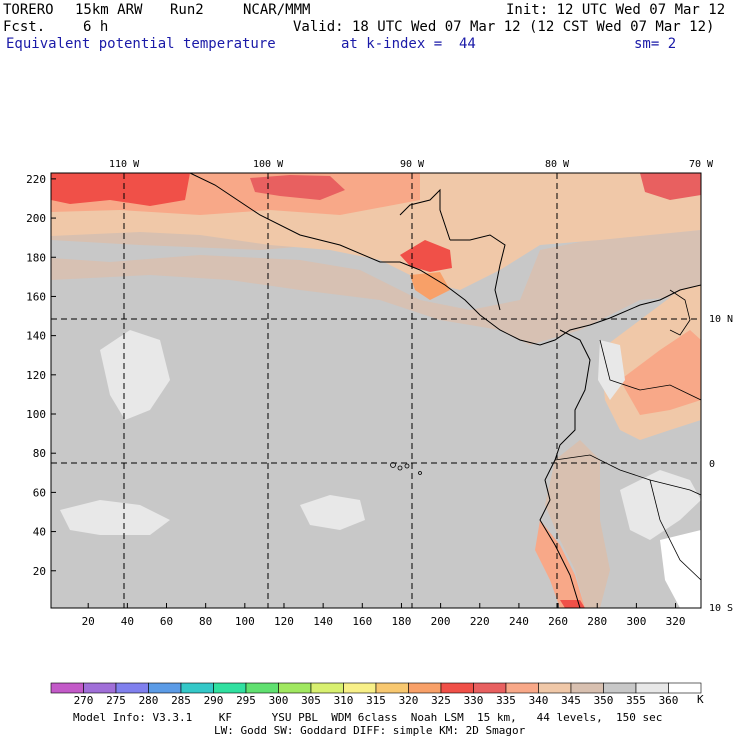 This screenshot has width=740, height=740. Describe the element at coordinates (430, 286) in the screenshot. I see `hotspot-honduras` at that location.